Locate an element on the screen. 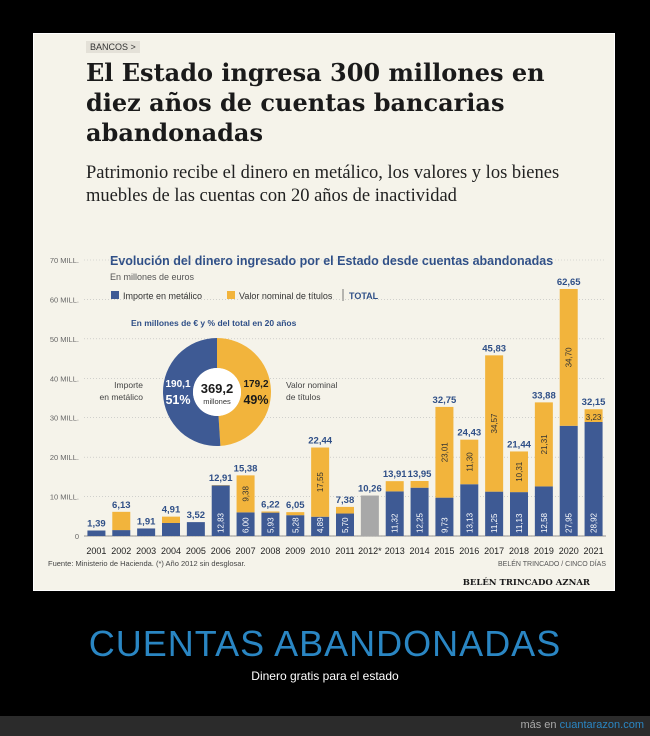 Image resolution: width=650 pixels, height=736 pixels. y-tick-label: 60 MILL. is located at coordinates (64, 299).